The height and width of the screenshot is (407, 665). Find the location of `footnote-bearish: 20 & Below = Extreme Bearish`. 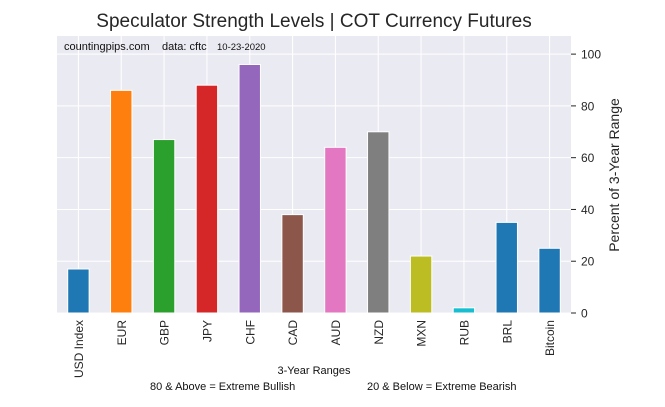

footnote-bearish: 20 & Below = Extreme Bearish is located at coordinates (442, 387).